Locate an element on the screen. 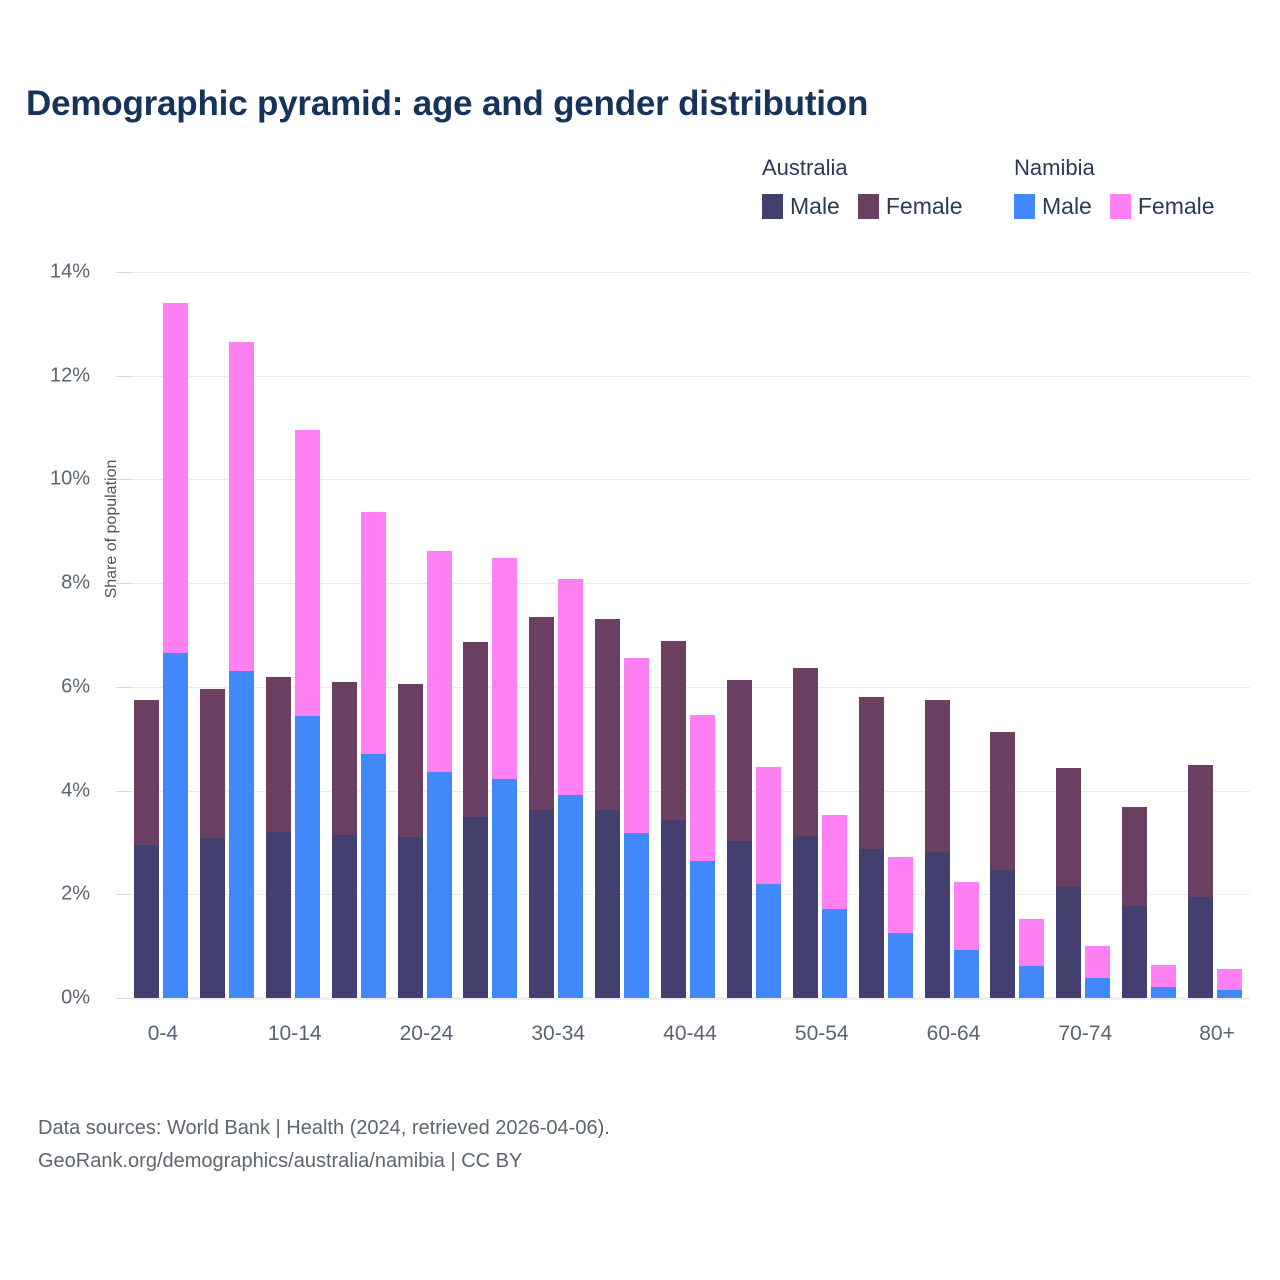 The width and height of the screenshot is (1280, 1280). legend-item-namibia-female: Female is located at coordinates (1162, 206).